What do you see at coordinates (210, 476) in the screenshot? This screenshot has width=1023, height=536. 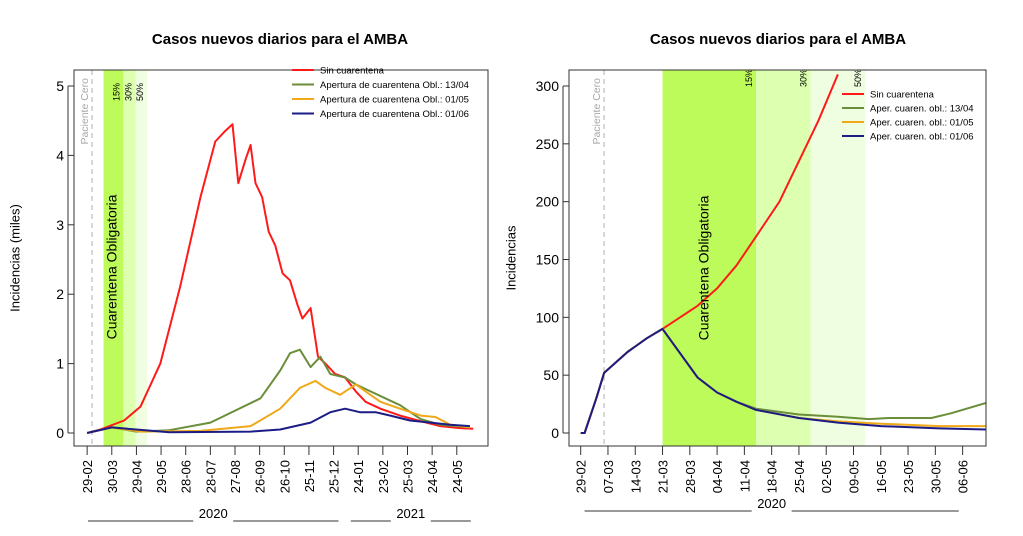 I see `x-tick-label: 28-07` at bounding box center [210, 476].